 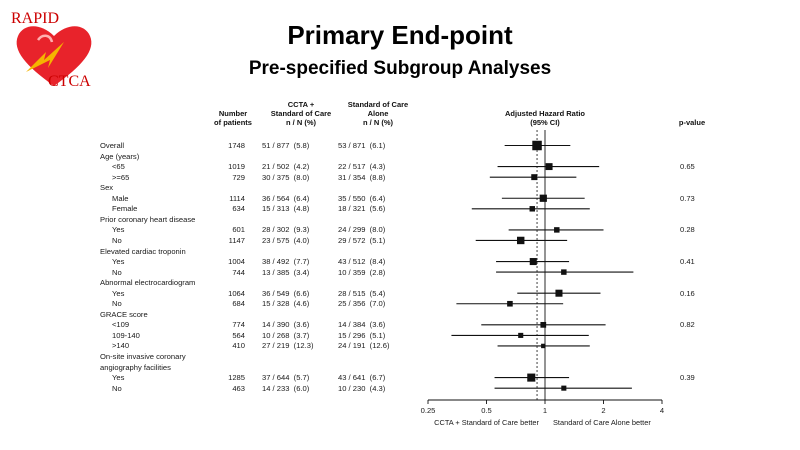 I want to click on row-label: On-site invasive coronary, so click(x=143, y=356).